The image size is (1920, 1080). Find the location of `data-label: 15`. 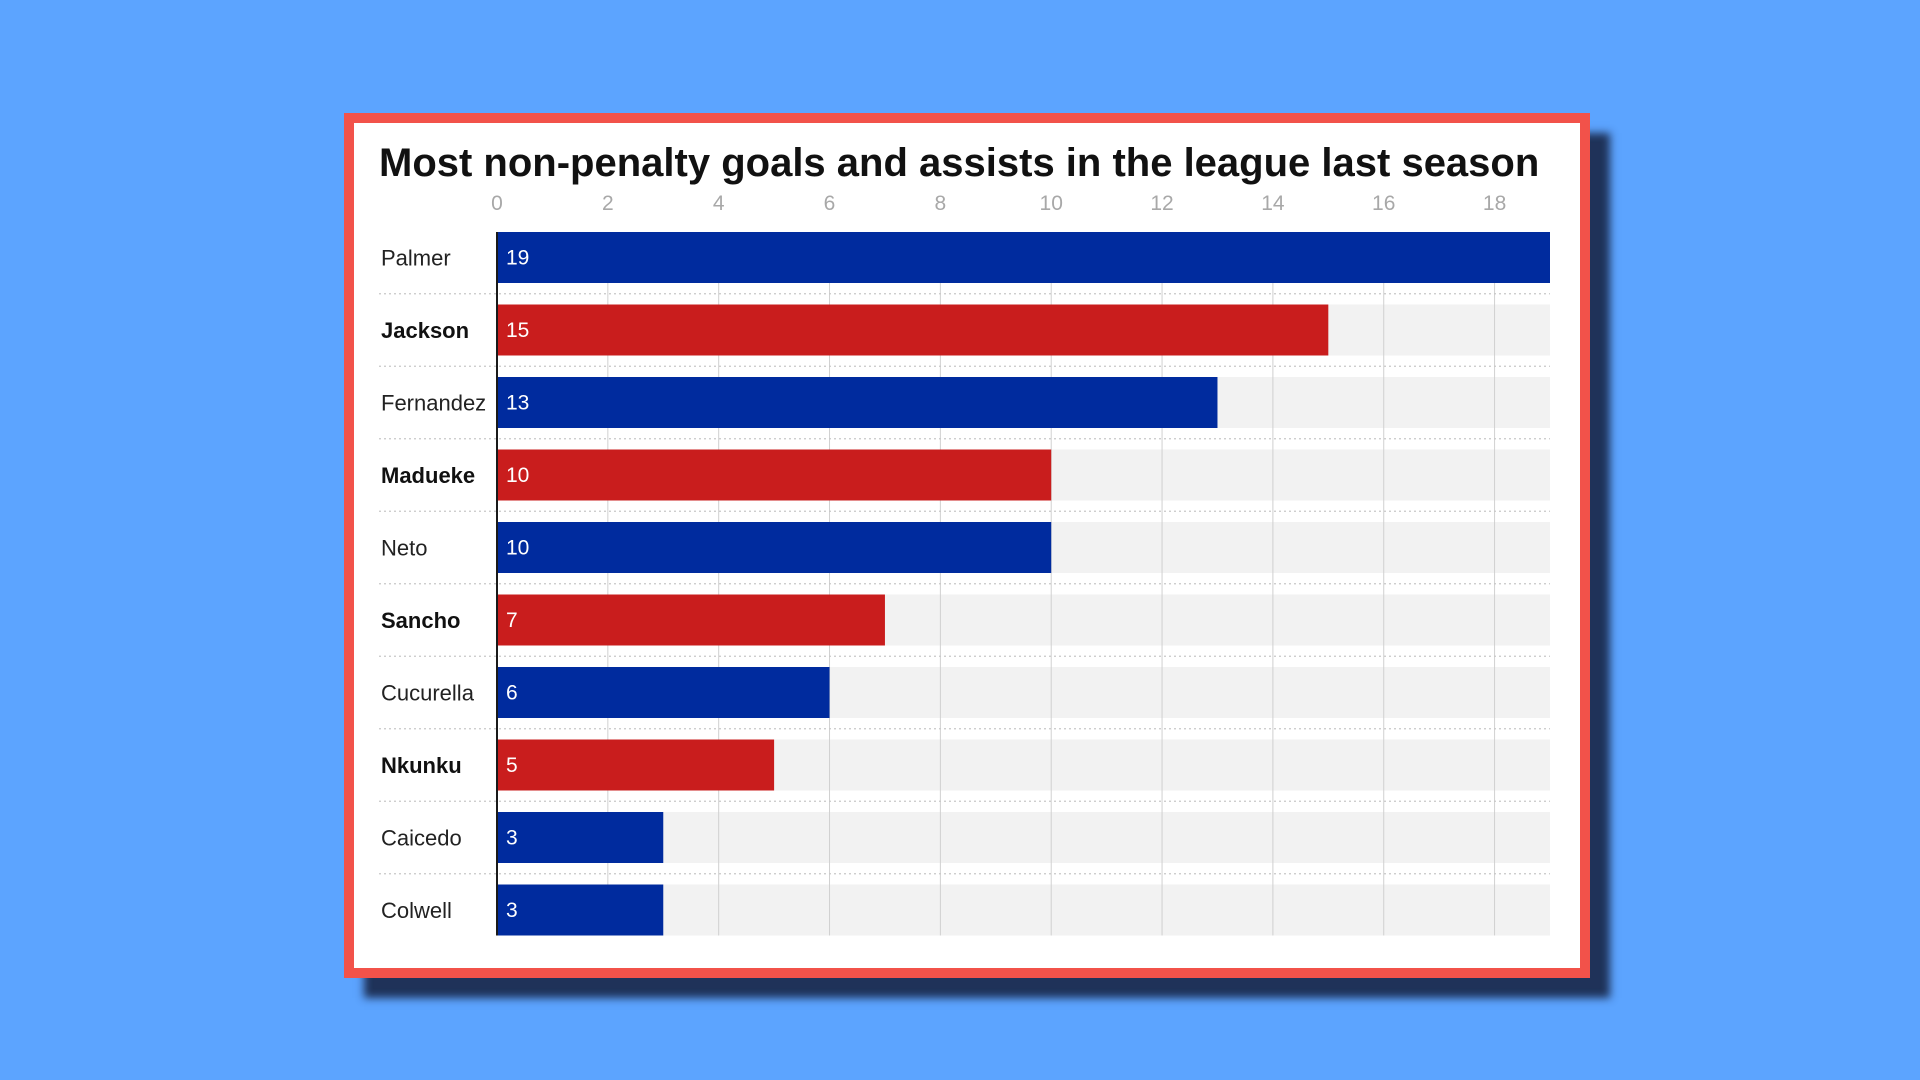

data-label: 15 is located at coordinates (517, 330).